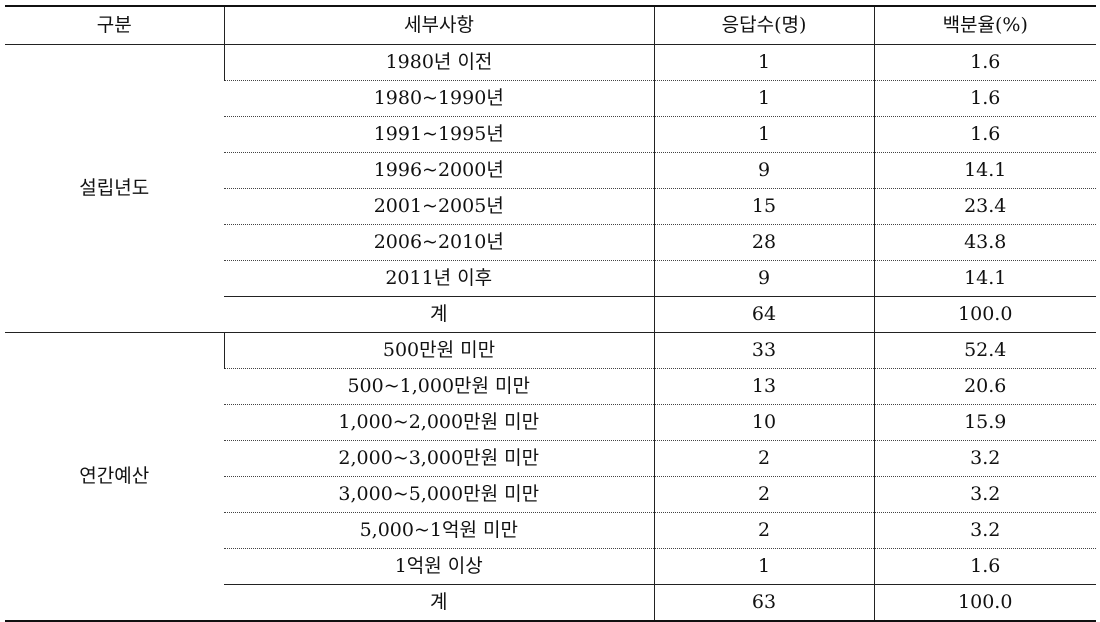 Image resolution: width=1100 pixels, height=622 pixels. Describe the element at coordinates (439, 206) in the screenshot. I see `detail-cell: 2001~2005년` at that location.